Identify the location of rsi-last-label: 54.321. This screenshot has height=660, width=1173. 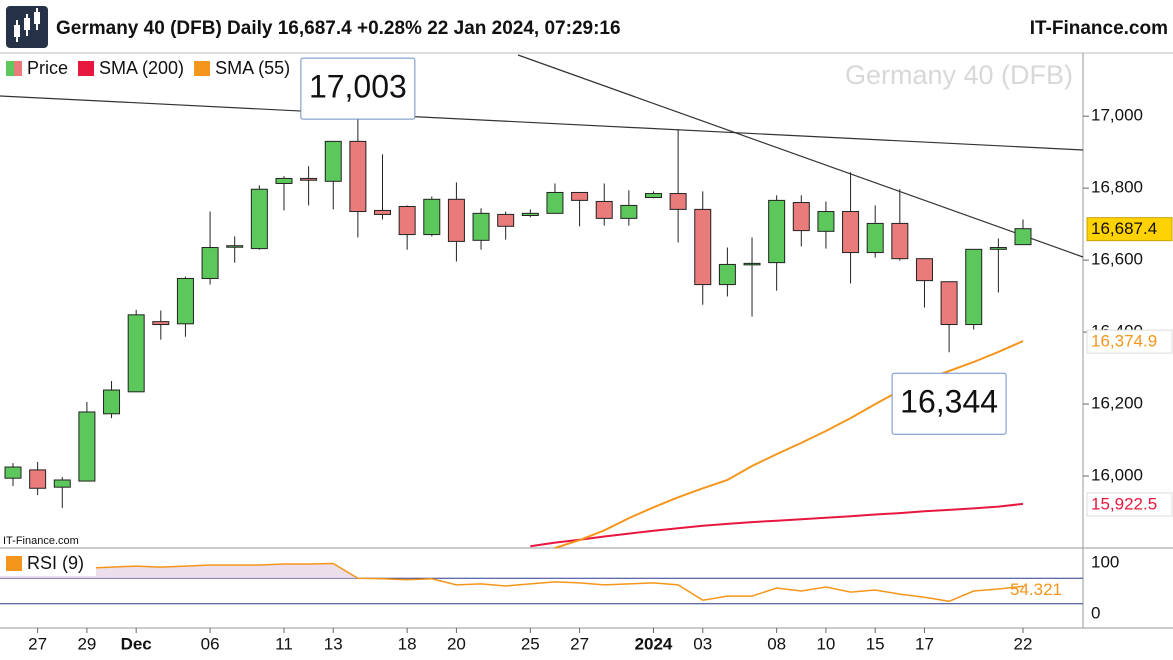
(1036, 589).